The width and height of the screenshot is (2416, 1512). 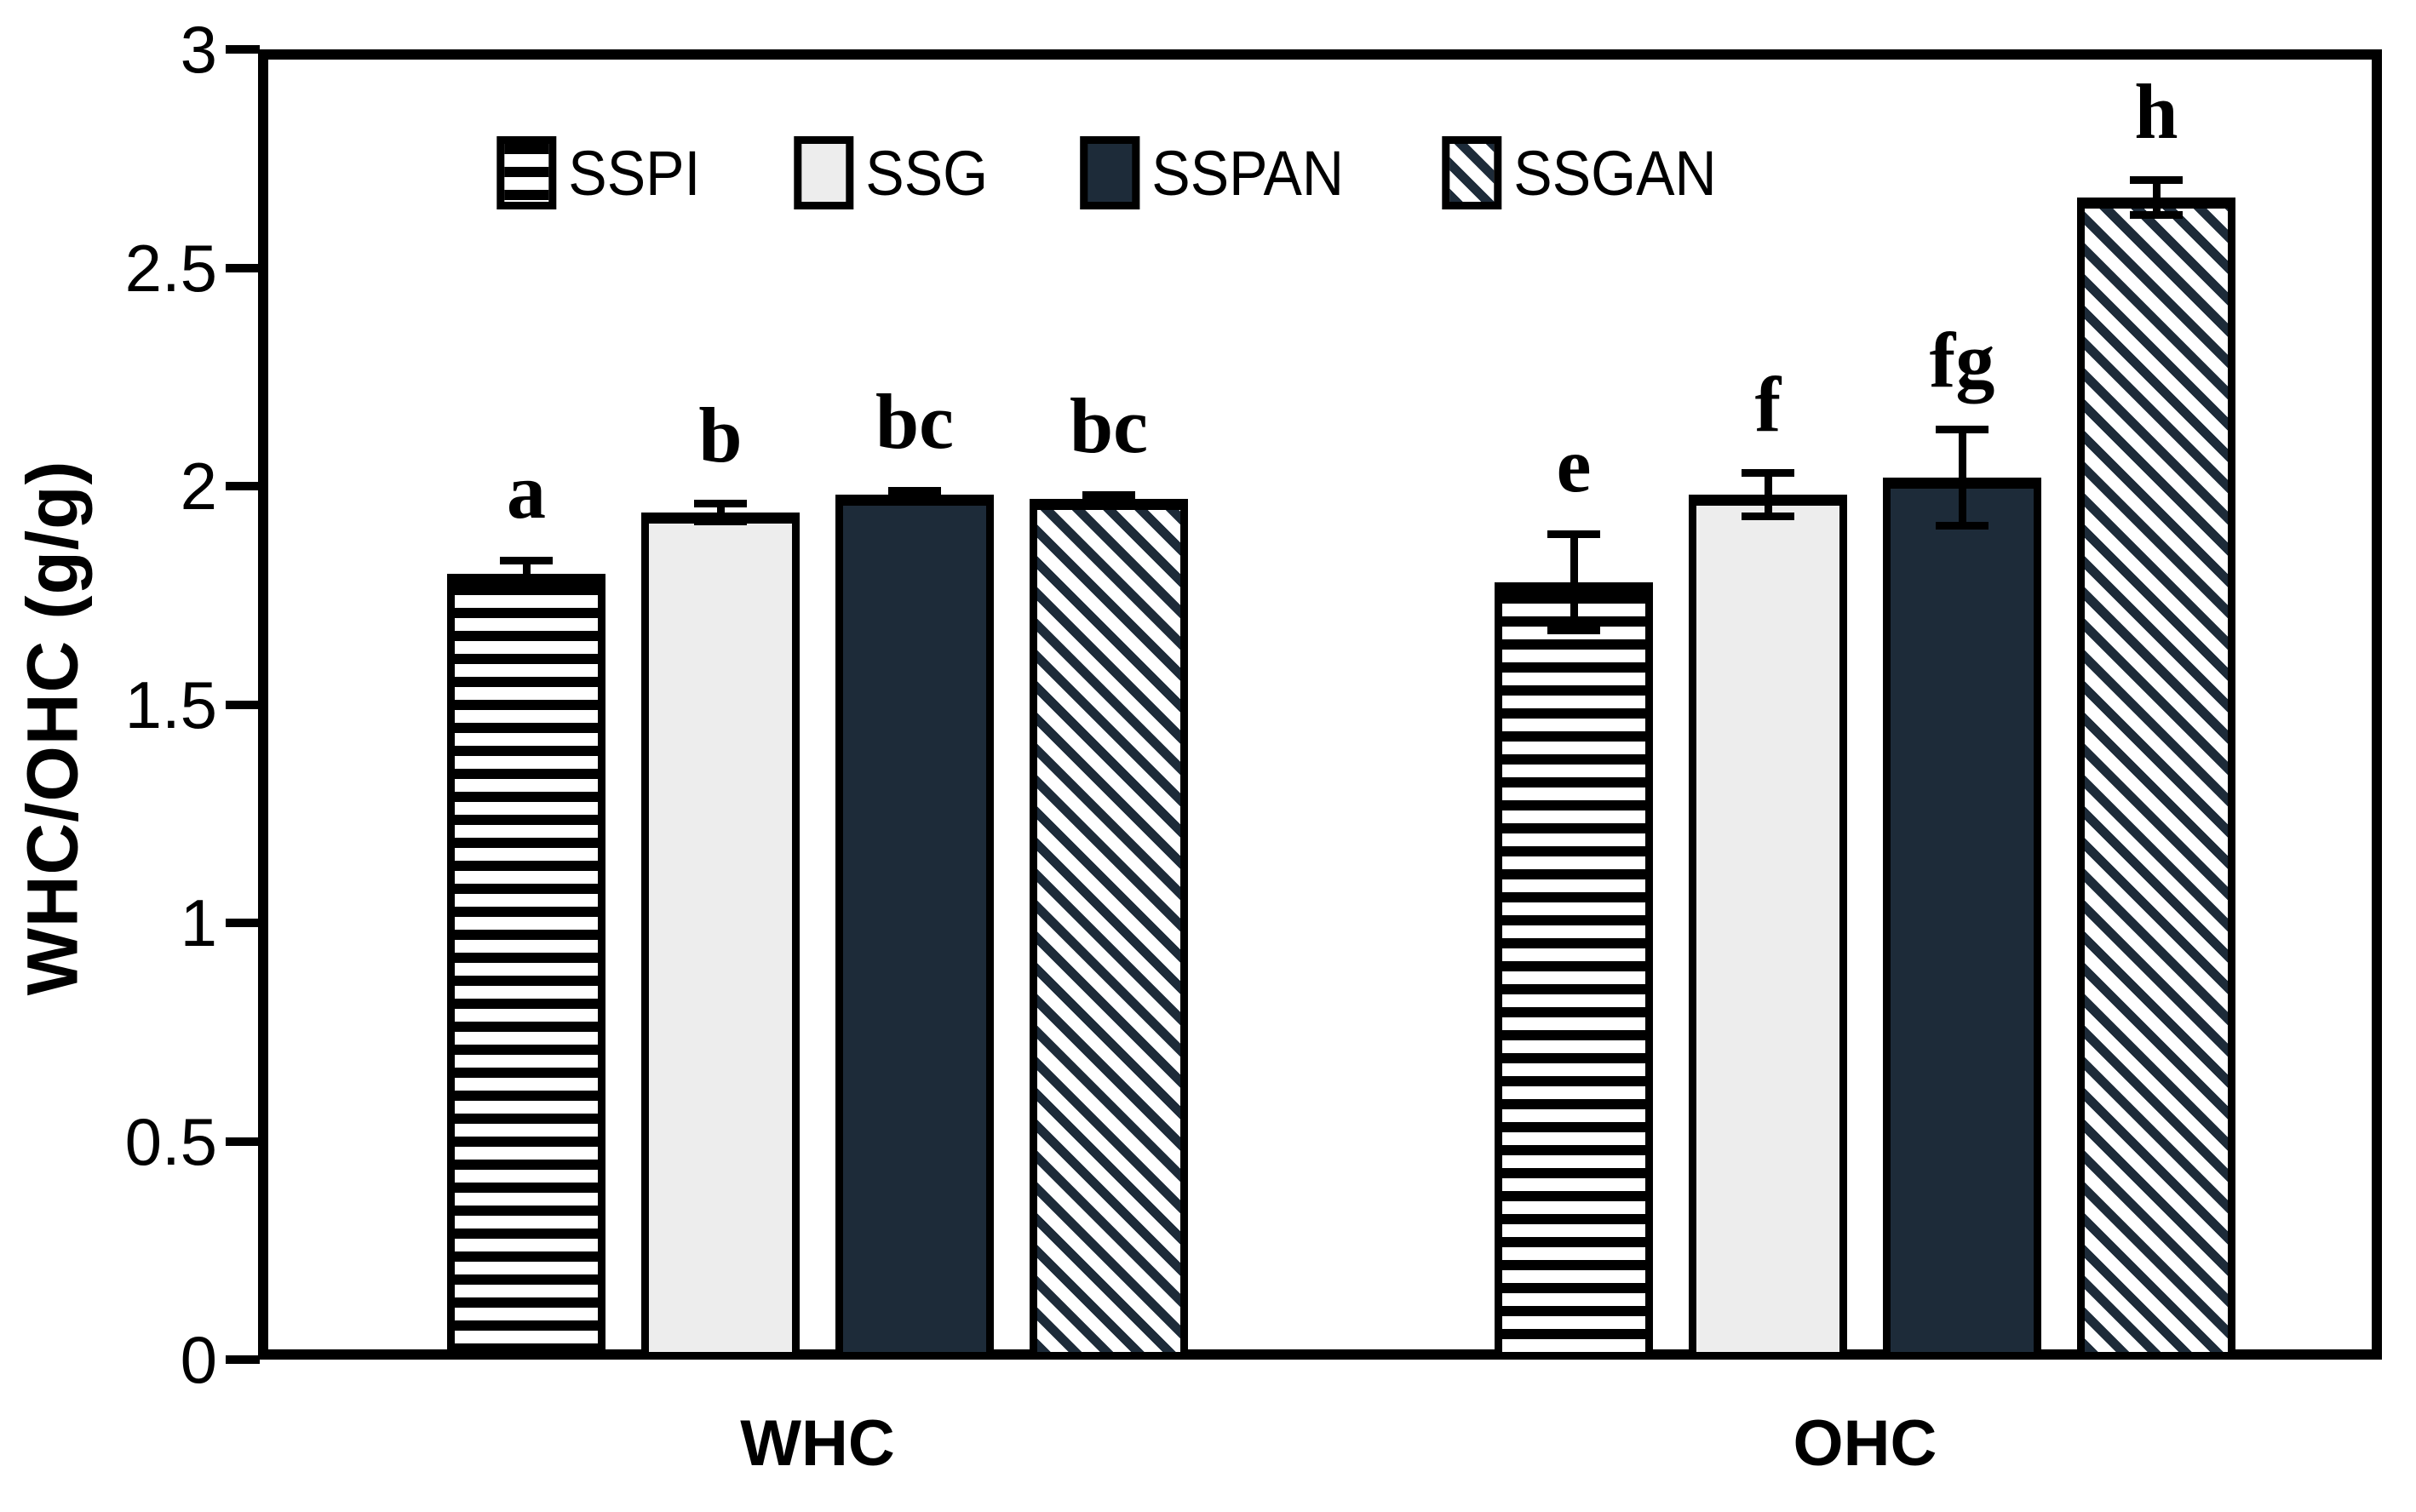 What do you see at coordinates (1962, 360) in the screenshot?
I see `sig-letter-ohc-sspan: fg` at bounding box center [1962, 360].